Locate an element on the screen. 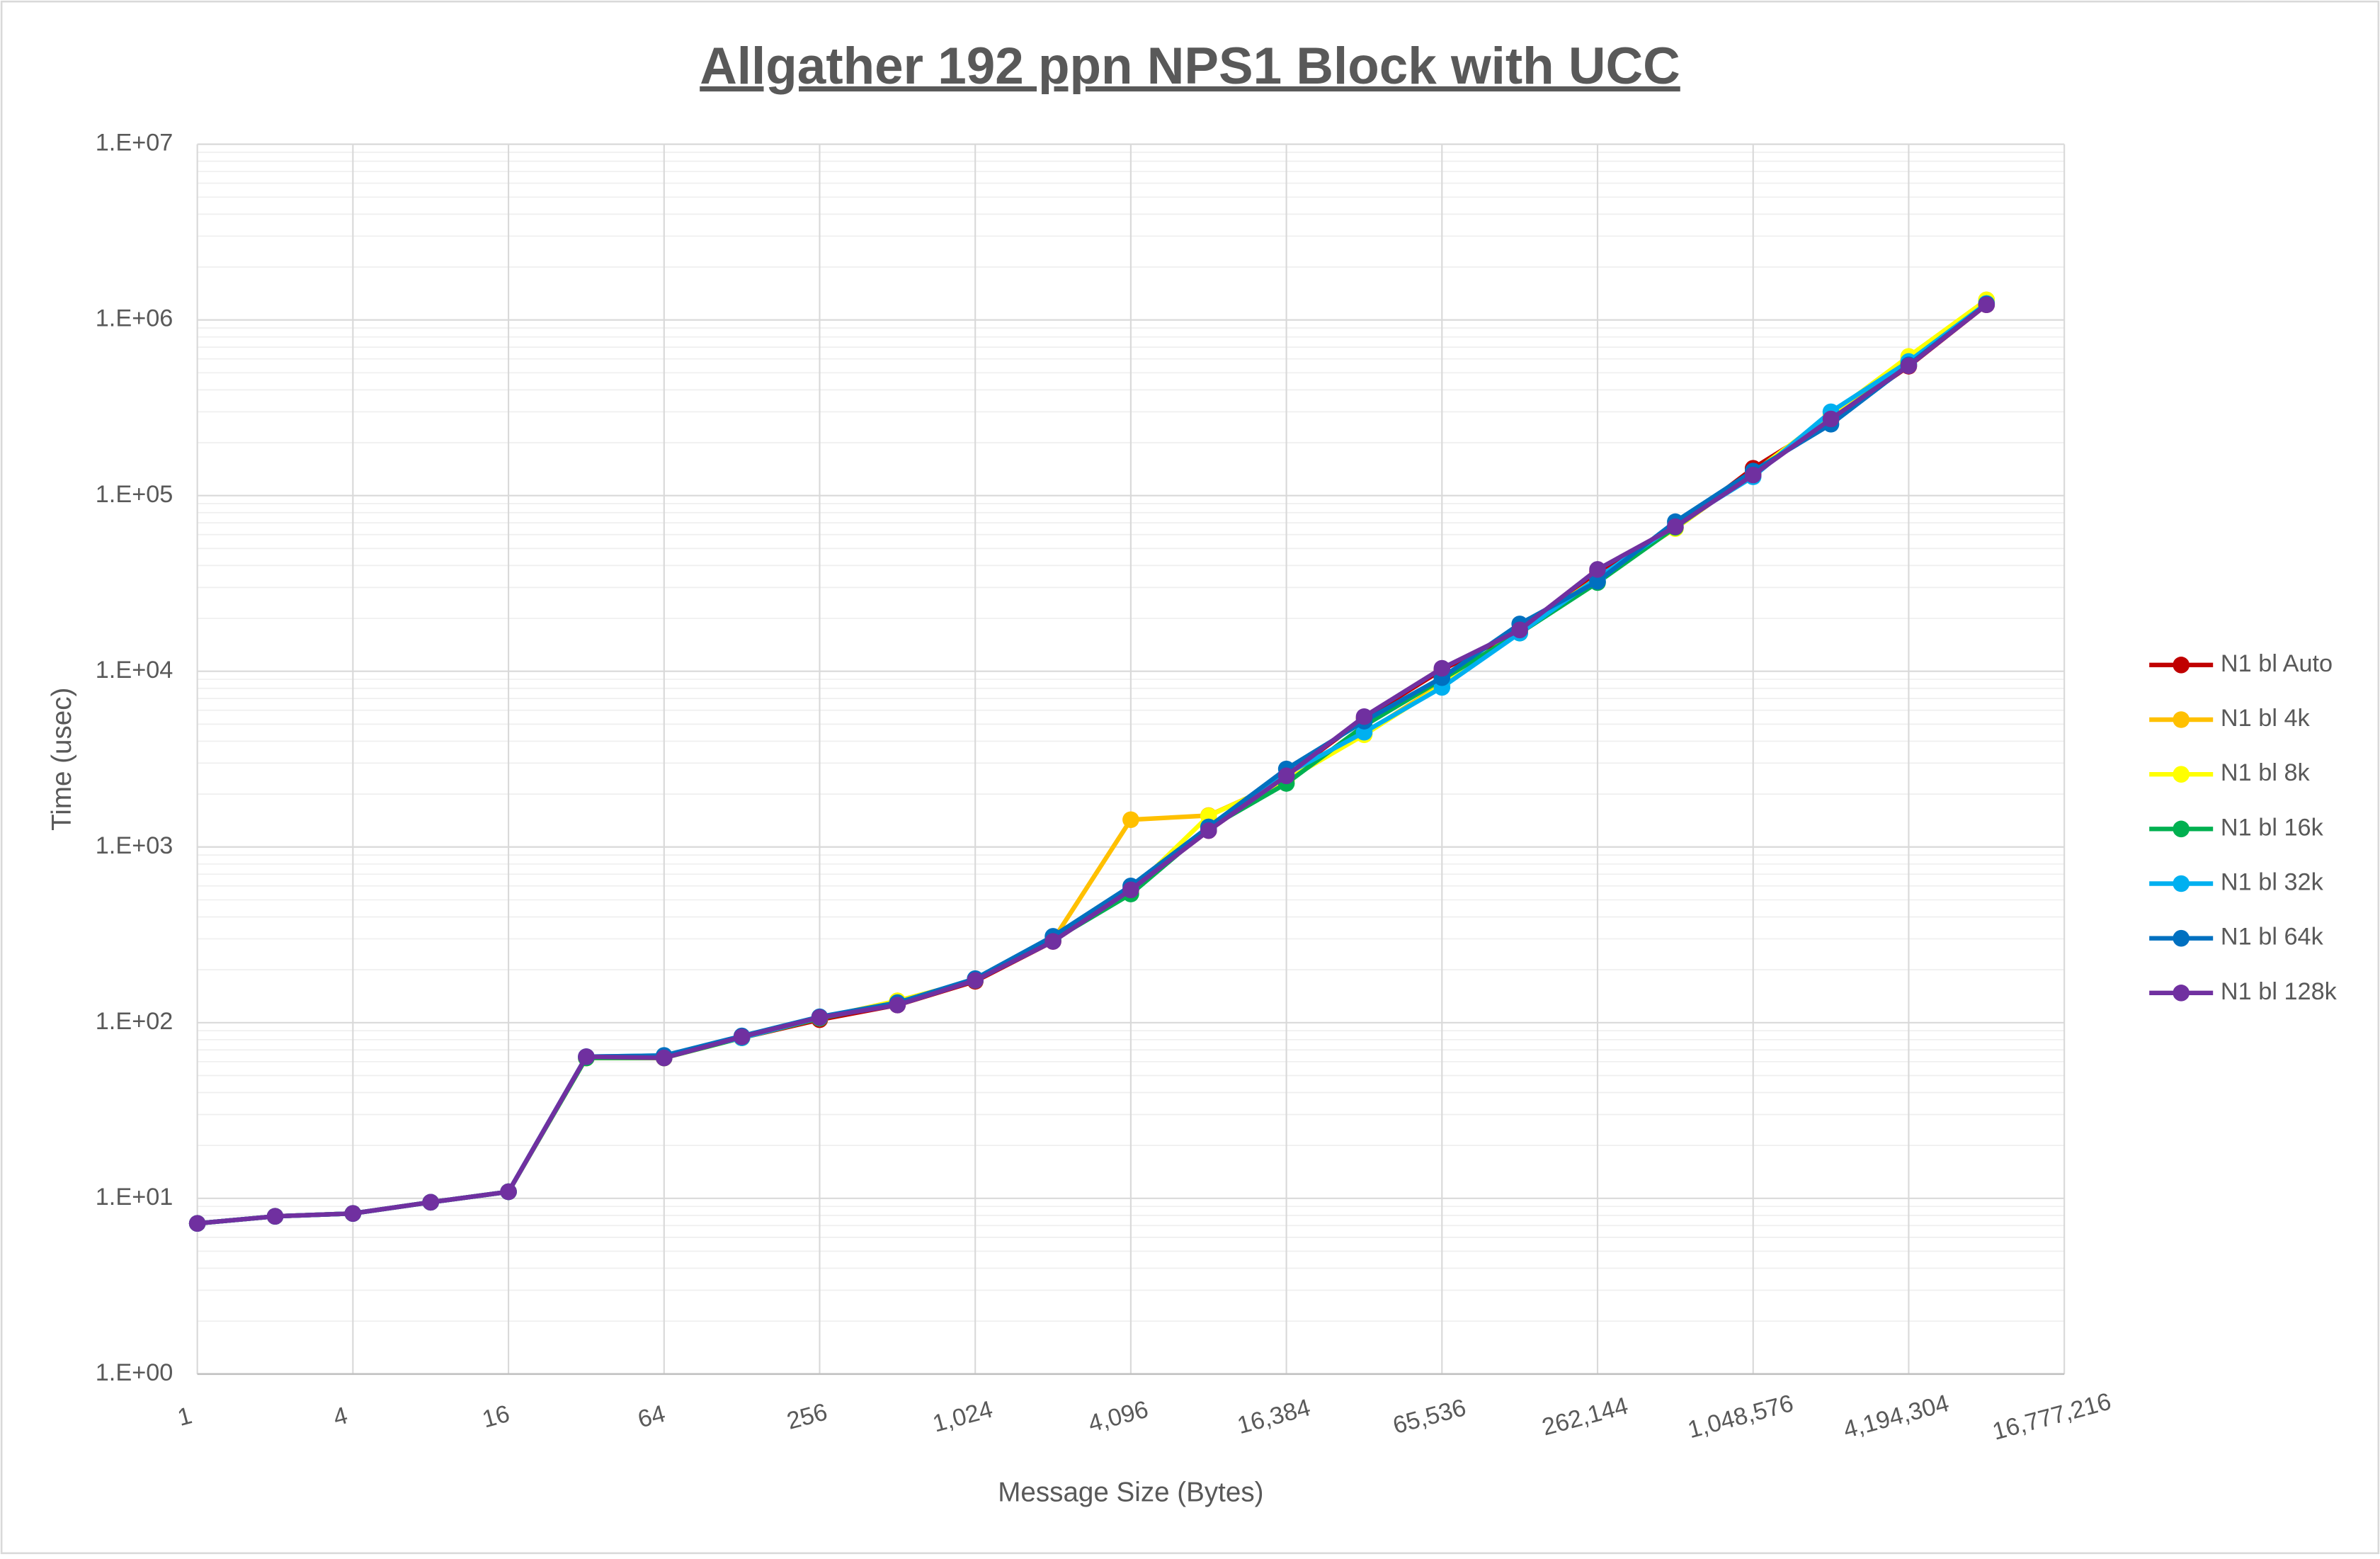 Image resolution: width=2380 pixels, height=1559 pixels. y-axis-label: Time (usec) is located at coordinates (62, 759).